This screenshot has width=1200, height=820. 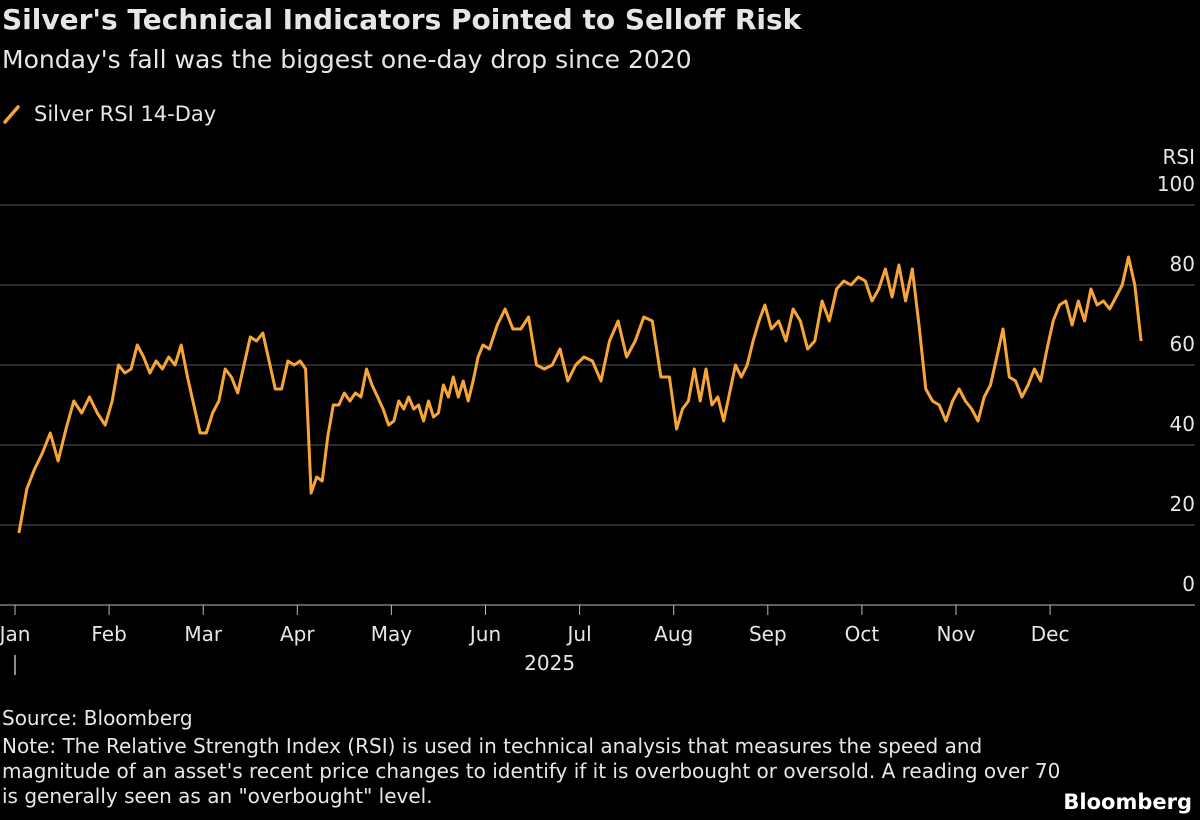 I want to click on y-tick-label: 100, so click(x=1176, y=184).